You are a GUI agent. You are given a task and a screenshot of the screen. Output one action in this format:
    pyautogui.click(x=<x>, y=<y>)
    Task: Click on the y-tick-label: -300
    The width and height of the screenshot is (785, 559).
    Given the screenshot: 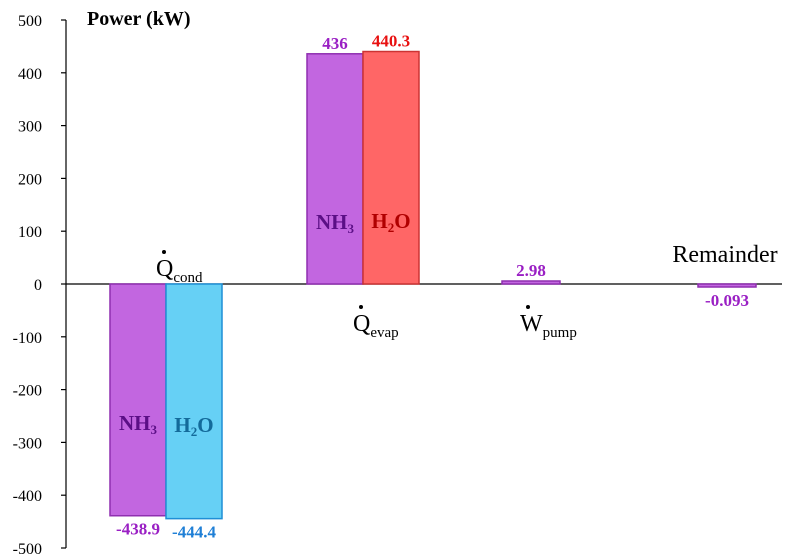 What is the action you would take?
    pyautogui.click(x=27, y=443)
    